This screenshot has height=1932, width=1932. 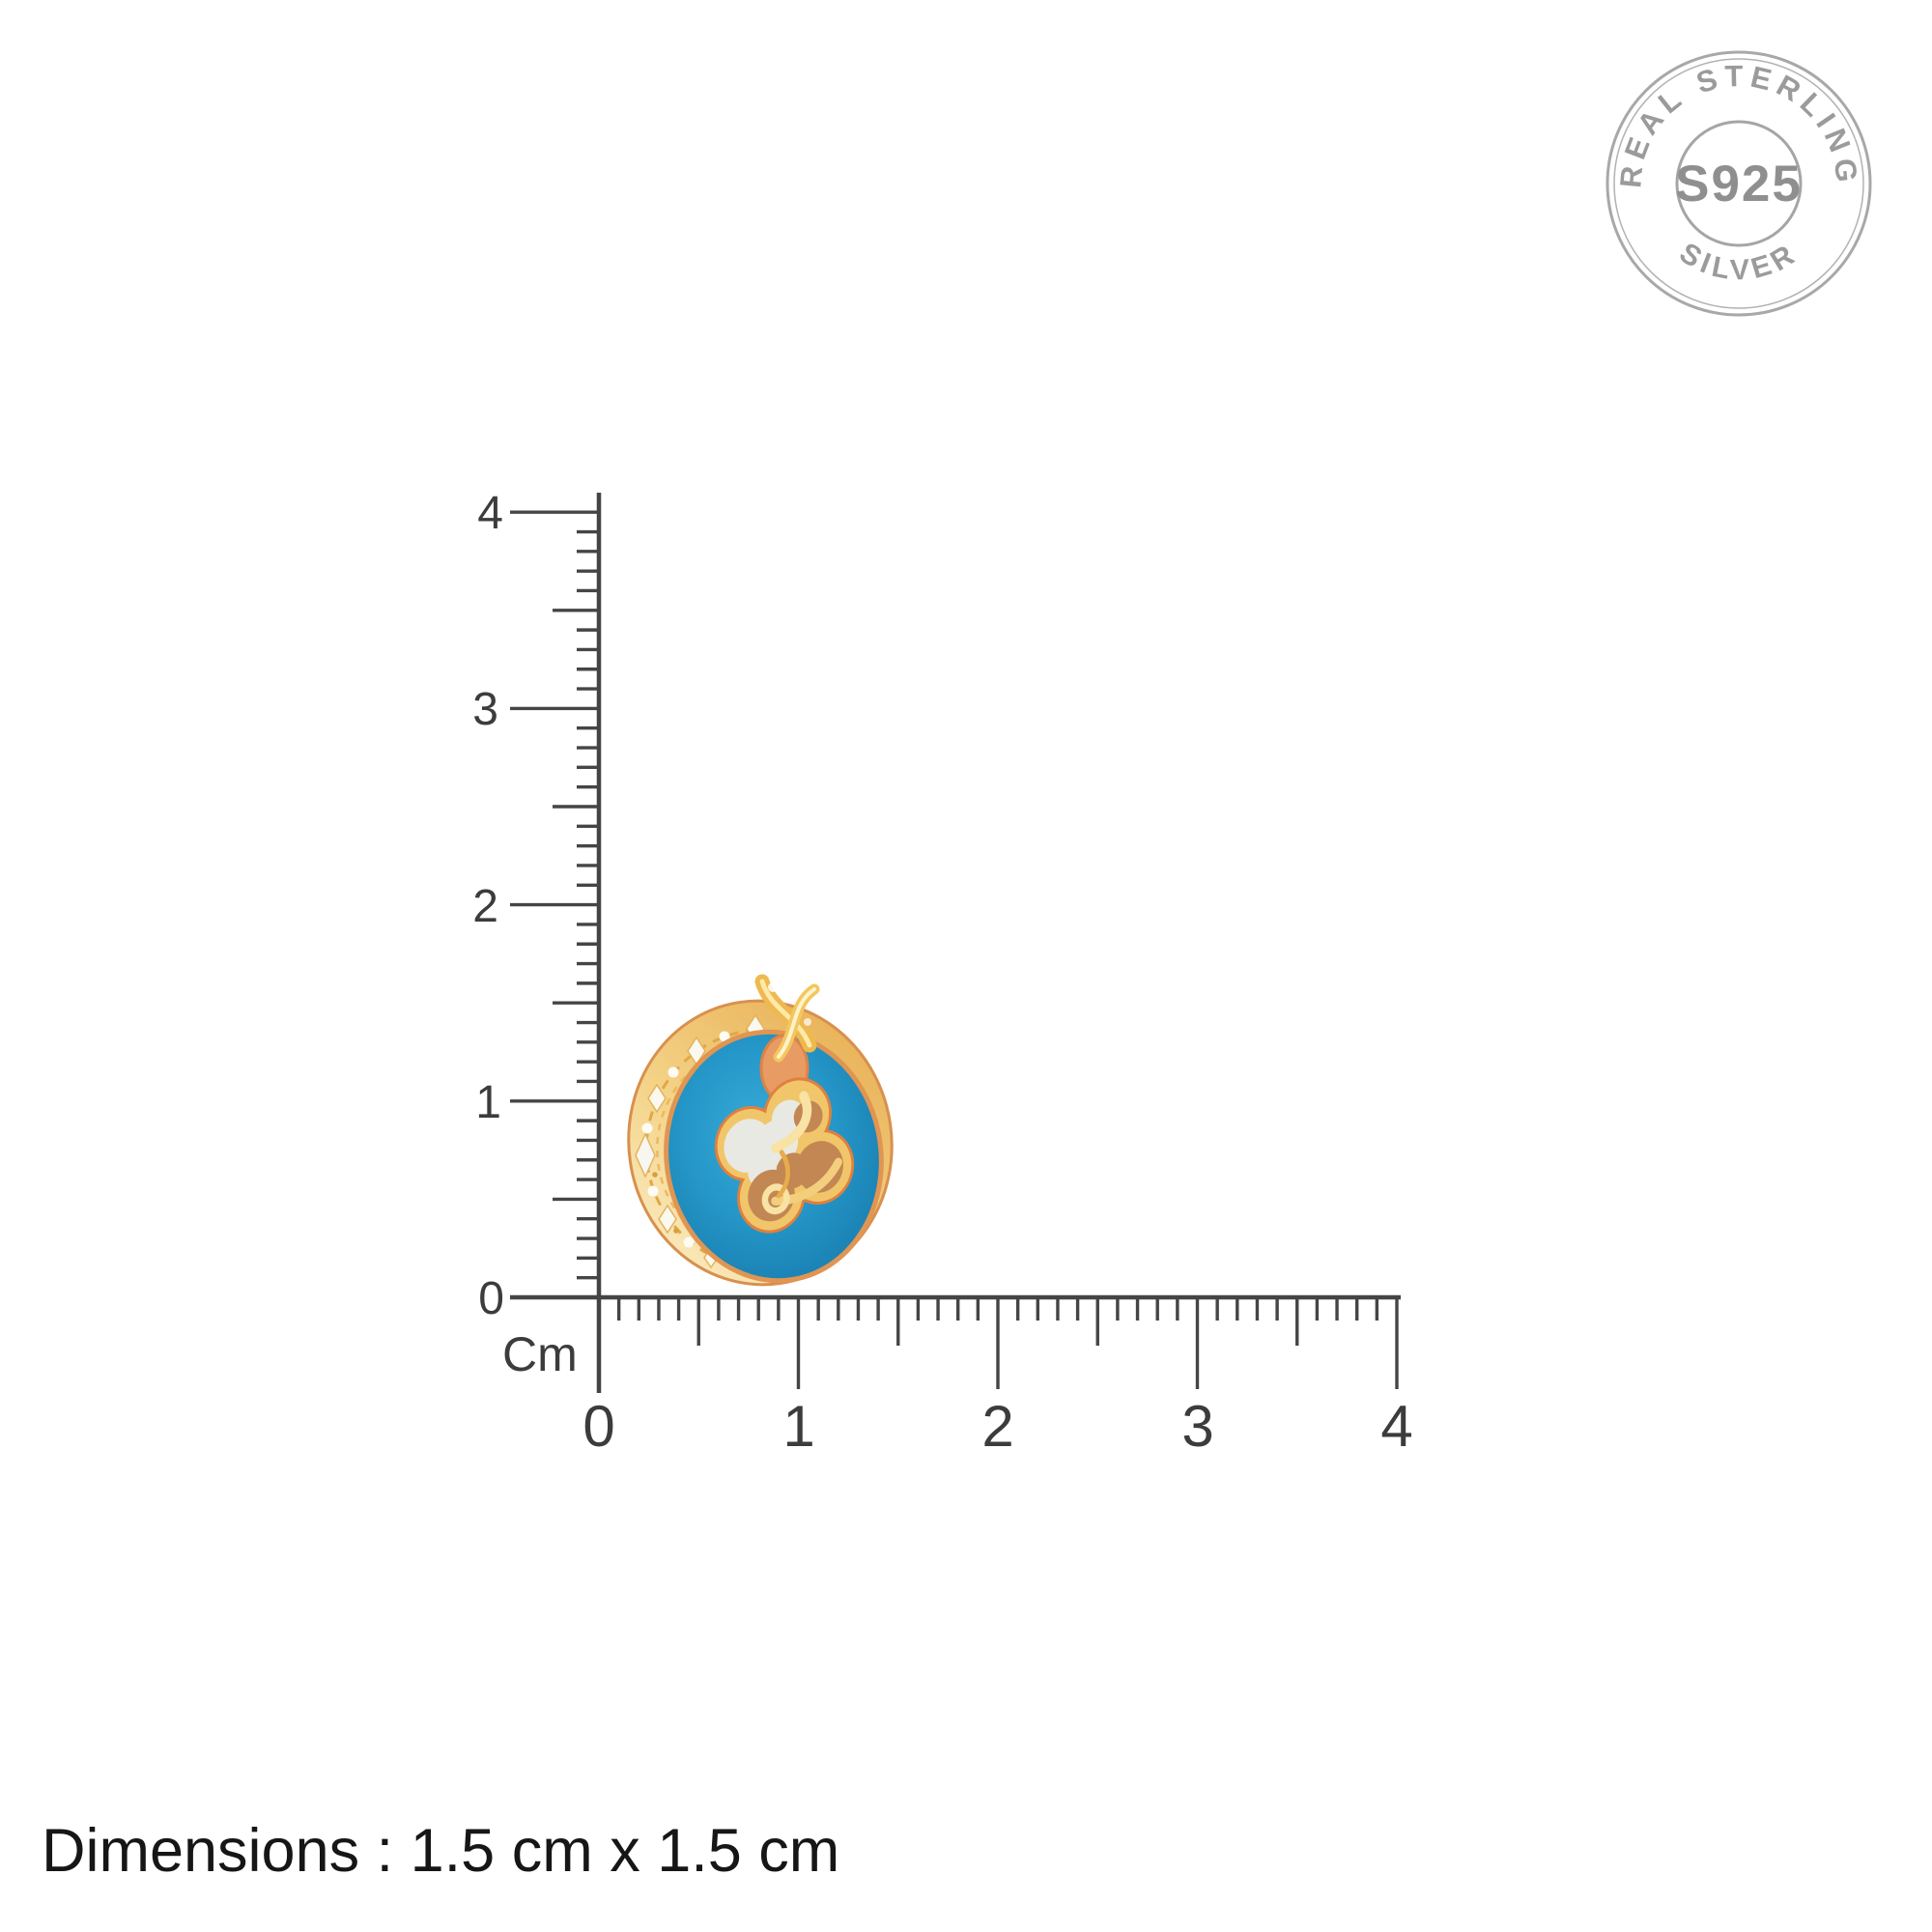 What do you see at coordinates (441, 1851) in the screenshot?
I see `dimensions-caption: Dimensions : 1.5 cm x 1.5 cm` at bounding box center [441, 1851].